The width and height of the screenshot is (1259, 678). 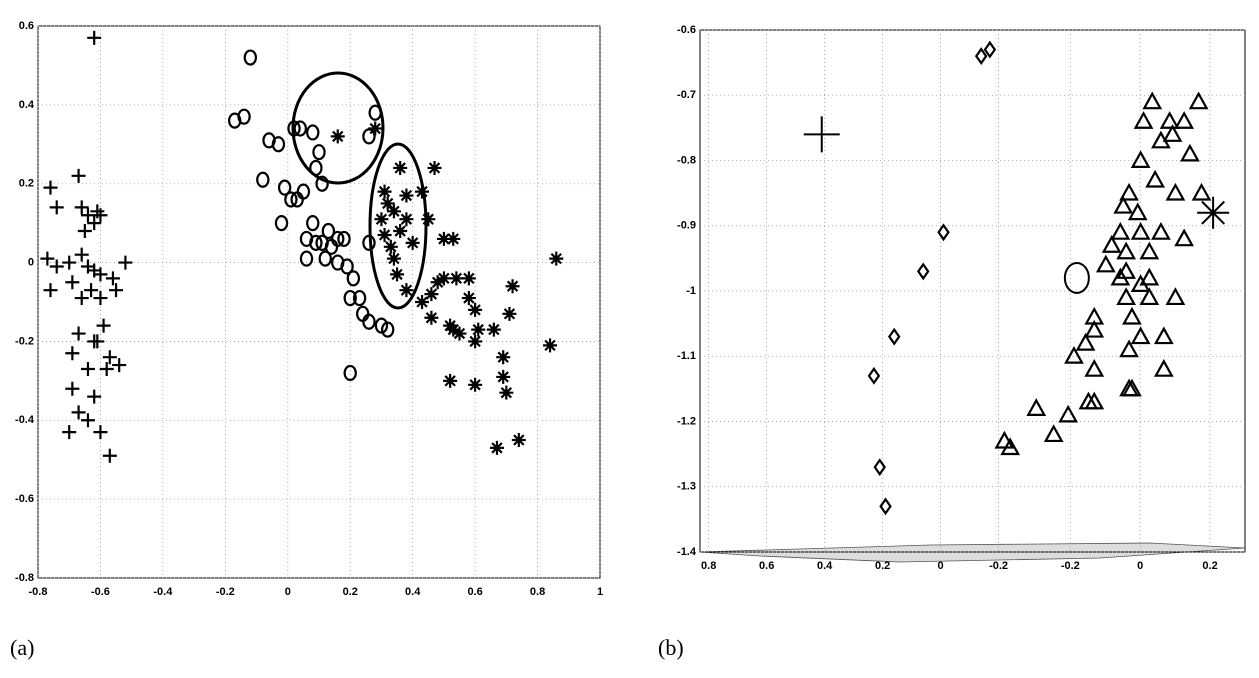 I want to click on x2-tick-label: 0.2, so click(x=1209, y=566).